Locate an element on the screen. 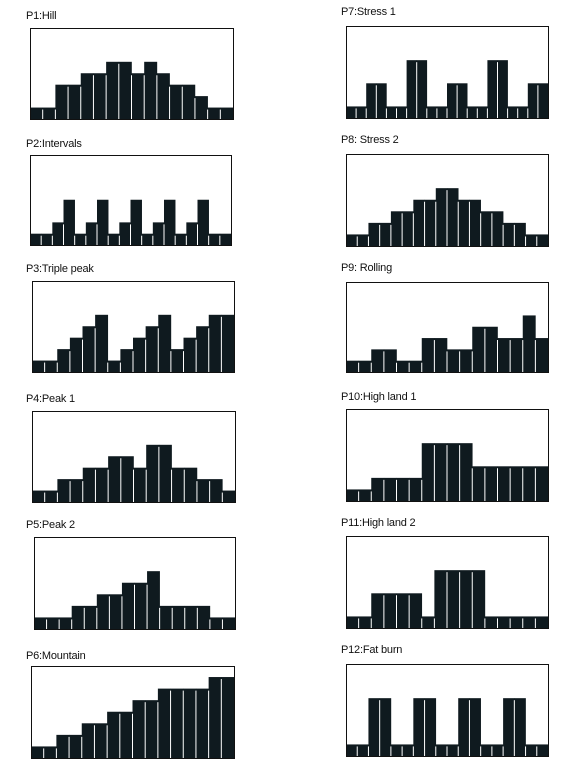  program-label: P1:Hill is located at coordinates (41, 16).